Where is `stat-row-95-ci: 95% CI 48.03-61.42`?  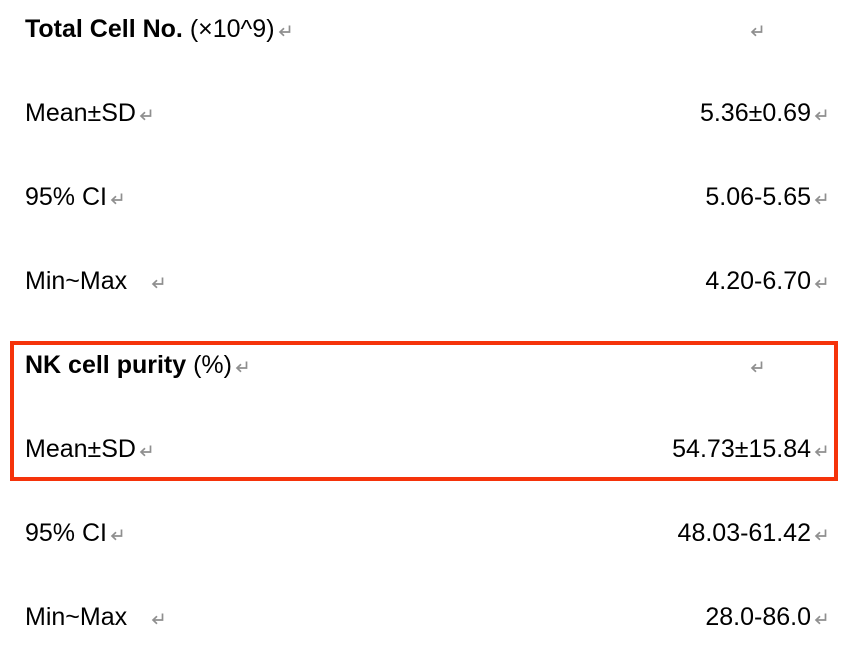 stat-row-95-ci: 95% CI 48.03-61.42 is located at coordinates (428, 546).